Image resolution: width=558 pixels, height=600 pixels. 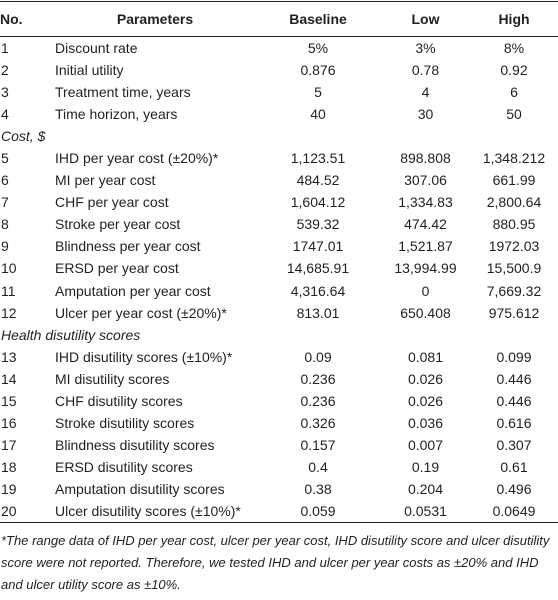 I want to click on table-cell: 661.99, so click(x=514, y=180).